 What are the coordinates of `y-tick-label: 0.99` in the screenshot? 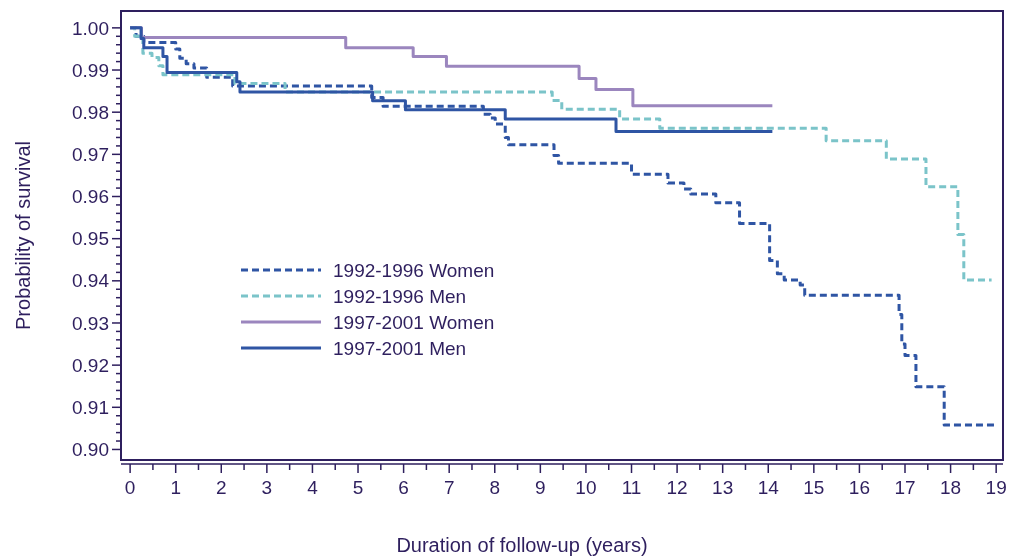 It's located at (90, 70).